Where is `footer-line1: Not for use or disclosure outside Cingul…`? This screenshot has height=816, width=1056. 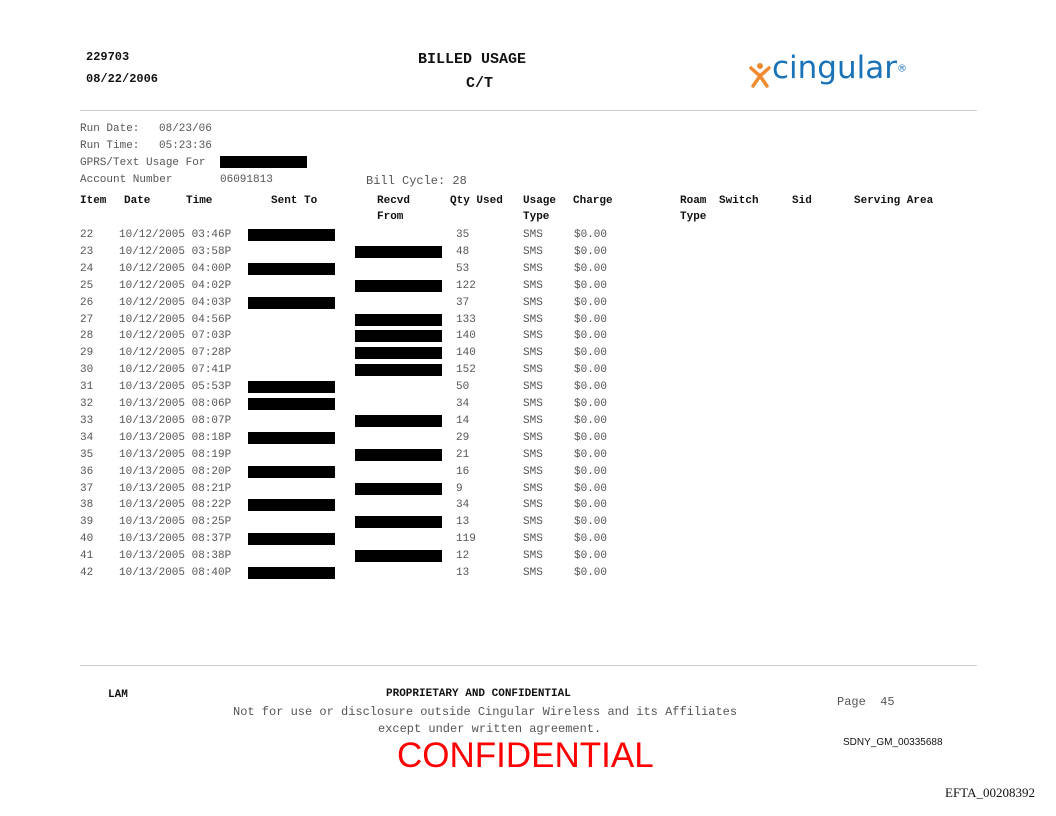
footer-line1: Not for use or disclosure outside Cingul… is located at coordinates (485, 712).